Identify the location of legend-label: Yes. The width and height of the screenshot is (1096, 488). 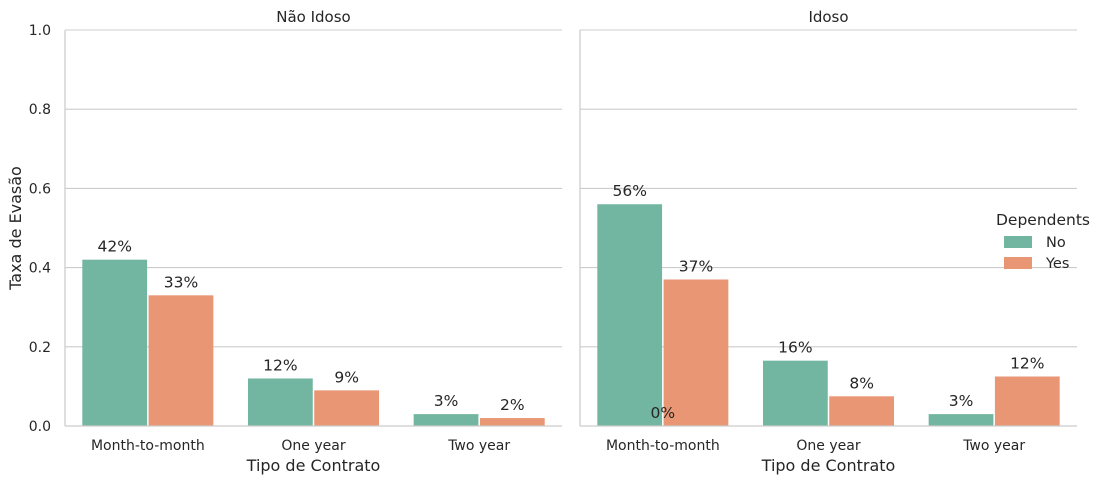
(1057, 264).